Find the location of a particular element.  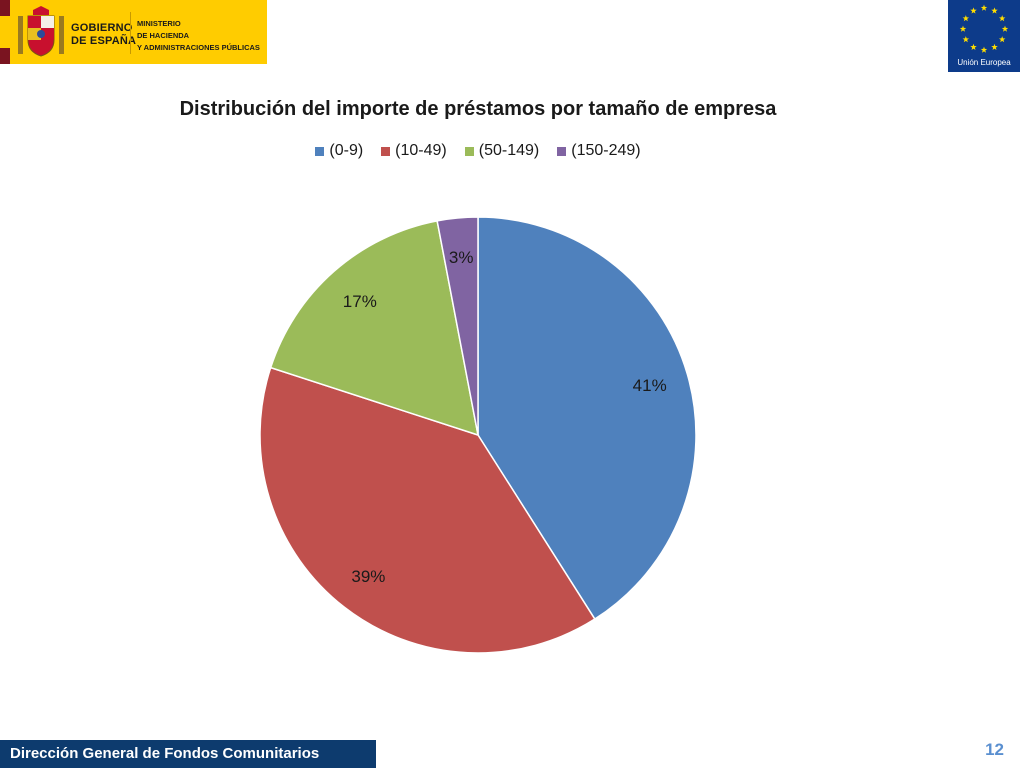

chart-legend: (0-9) (10-49) (50-149) (150-249) is located at coordinates (478, 151).